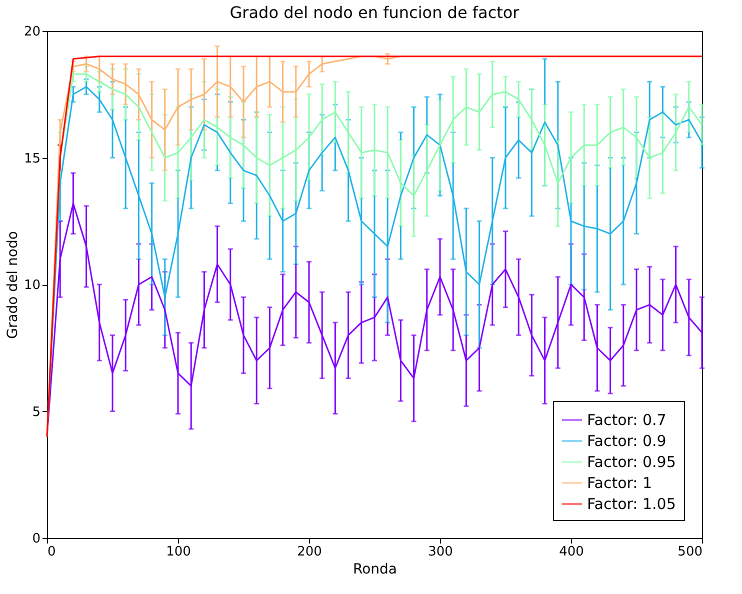 The width and height of the screenshot is (742, 594). Describe the element at coordinates (619, 483) in the screenshot. I see `legend-label: Factor: 1` at that location.